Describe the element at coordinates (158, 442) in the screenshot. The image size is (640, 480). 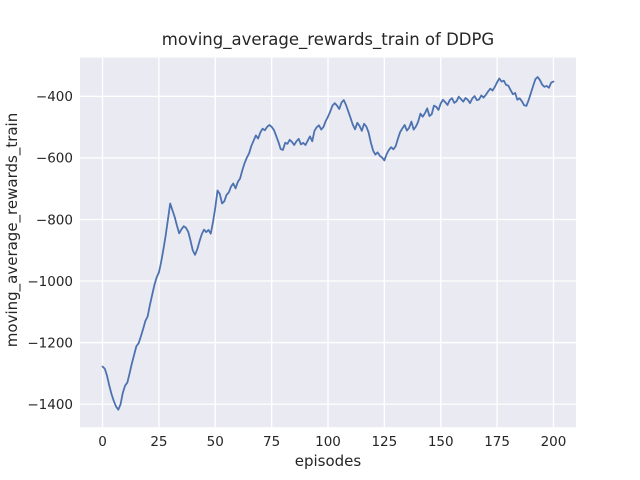
I see `x-tick-label: 25` at that location.